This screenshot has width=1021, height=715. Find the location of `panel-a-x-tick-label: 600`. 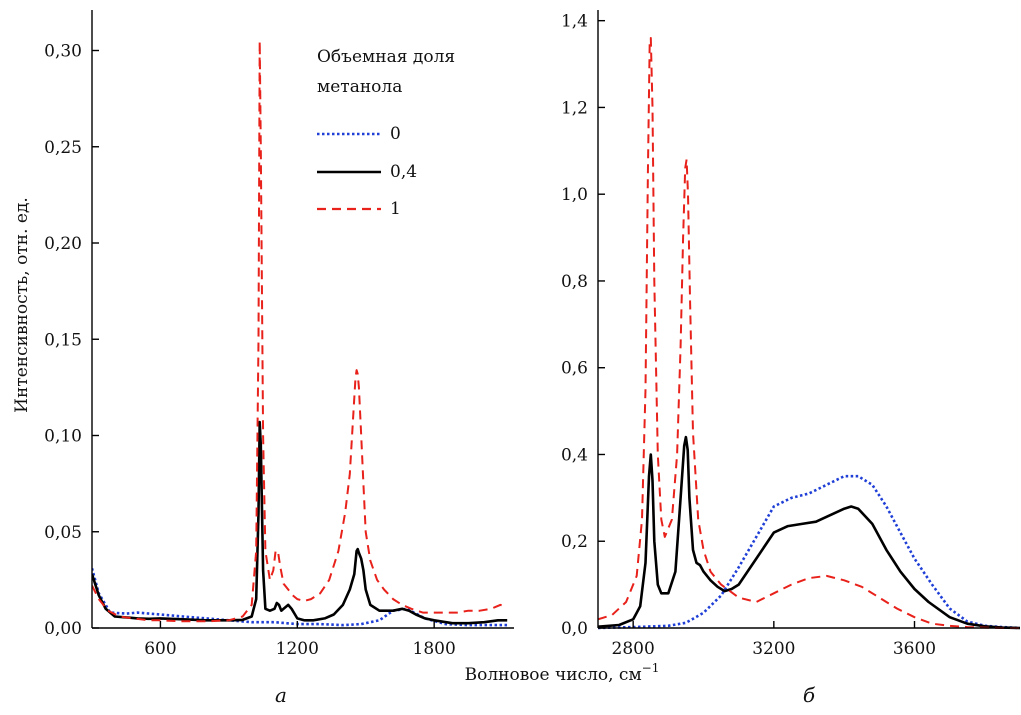

panel-a-x-tick-label: 600 is located at coordinates (160, 649).